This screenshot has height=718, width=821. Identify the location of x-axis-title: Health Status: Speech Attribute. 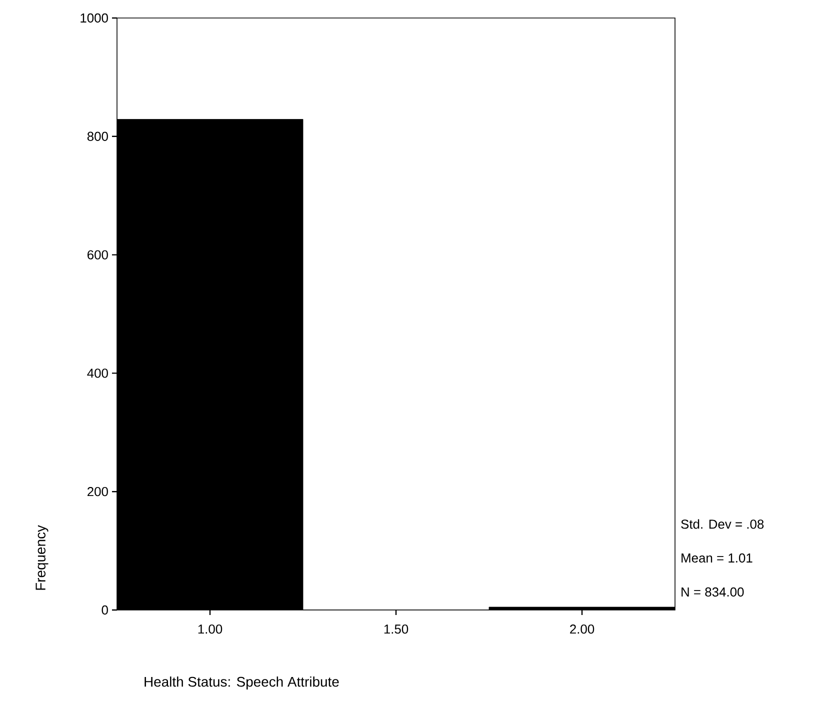
(241, 683).